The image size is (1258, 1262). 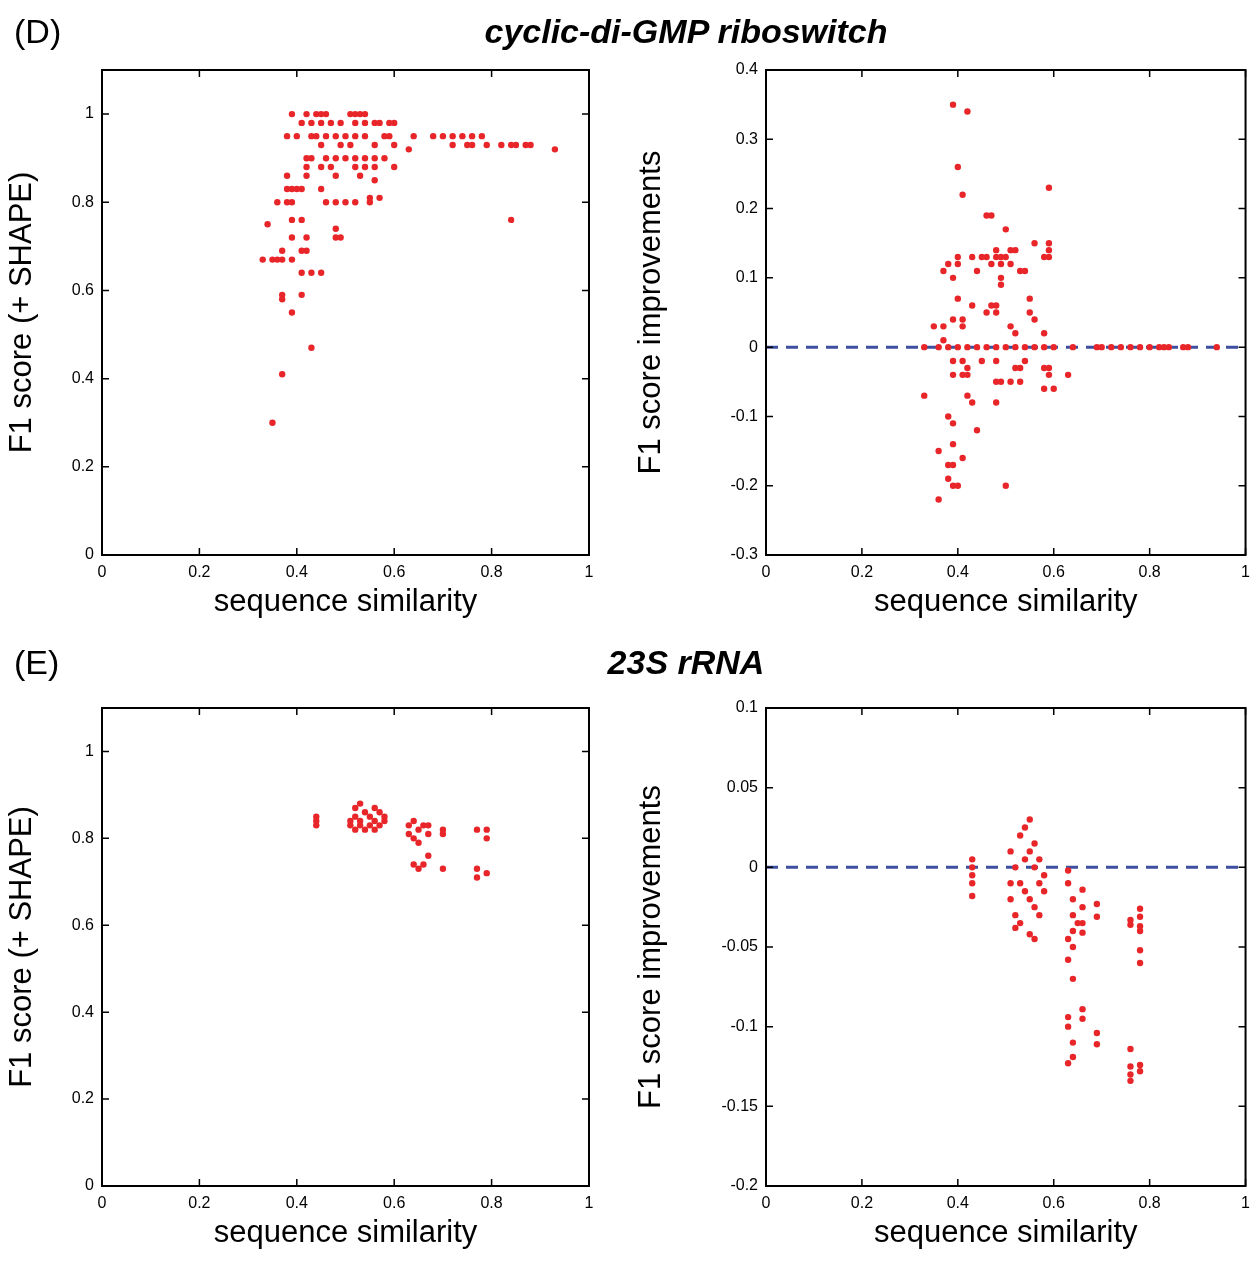 What do you see at coordinates (744, 554) in the screenshot?
I see `y-tick-label: -0.3` at bounding box center [744, 554].